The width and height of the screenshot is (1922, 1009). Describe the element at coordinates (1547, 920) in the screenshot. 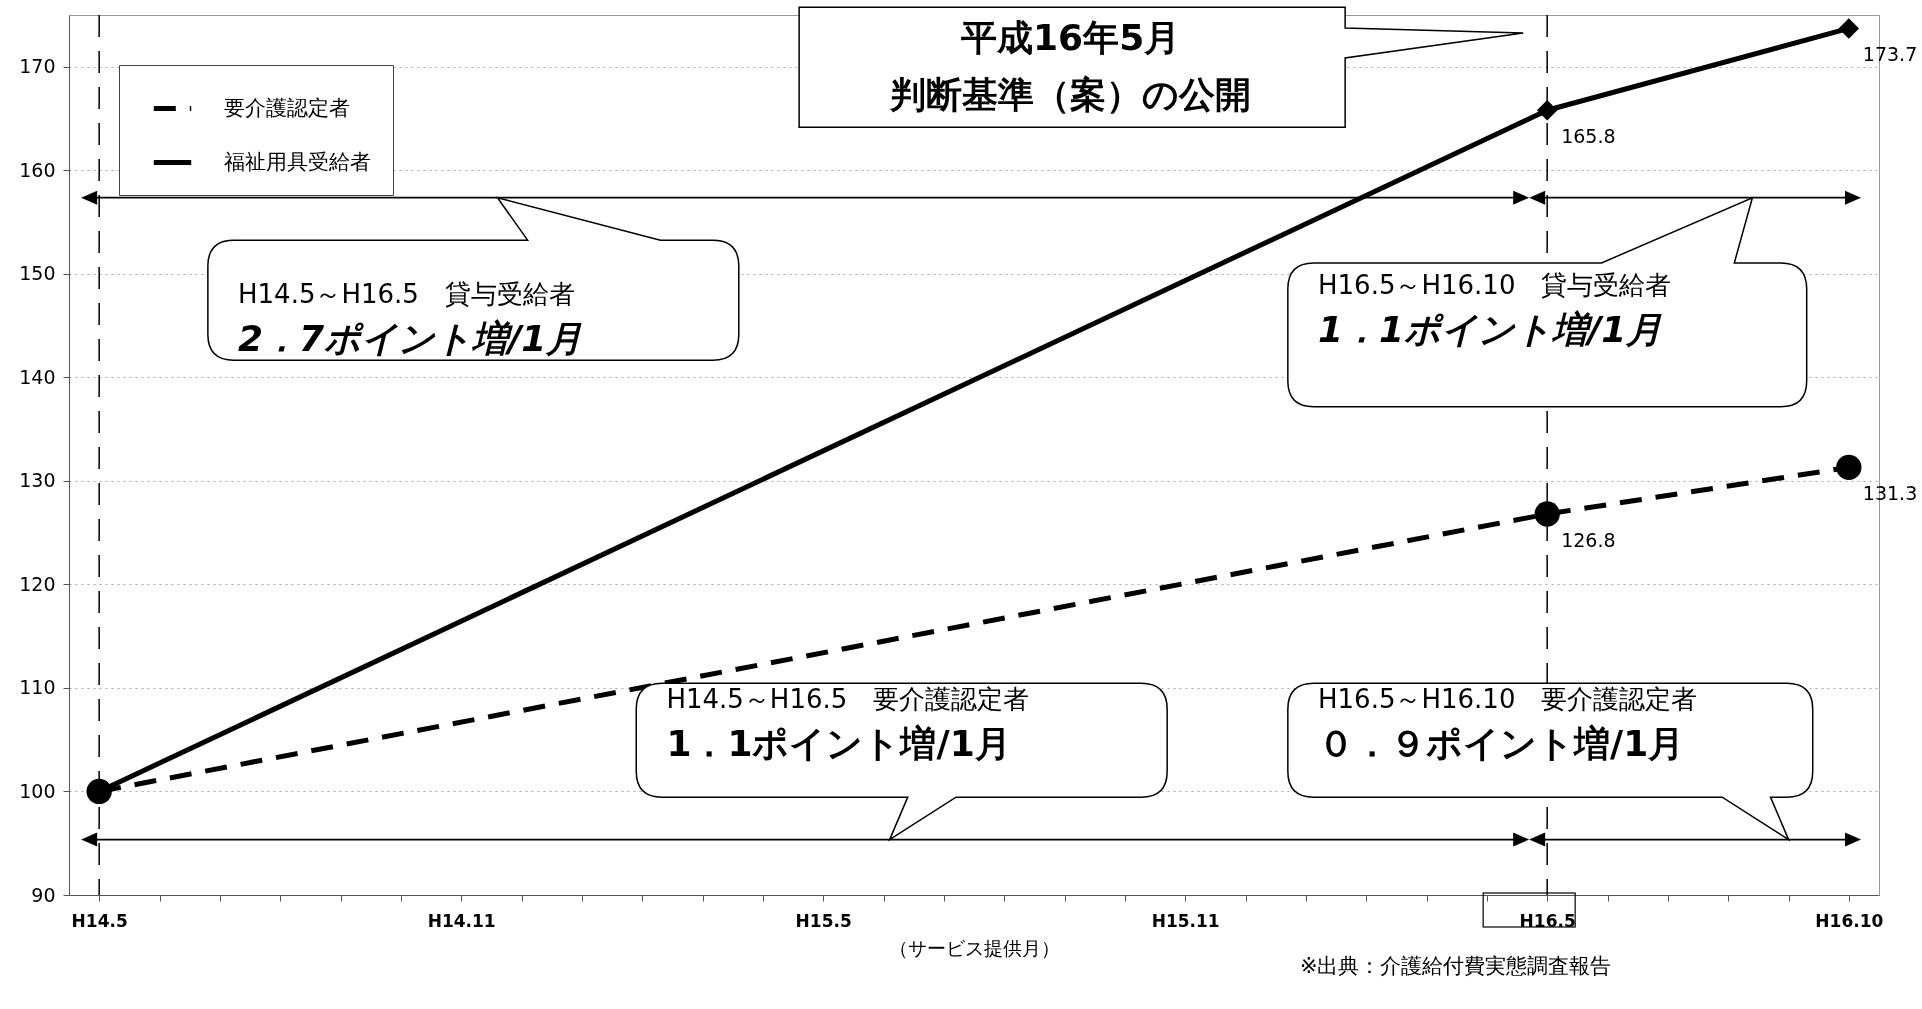

I see `x-tick-label: H16.5` at that location.